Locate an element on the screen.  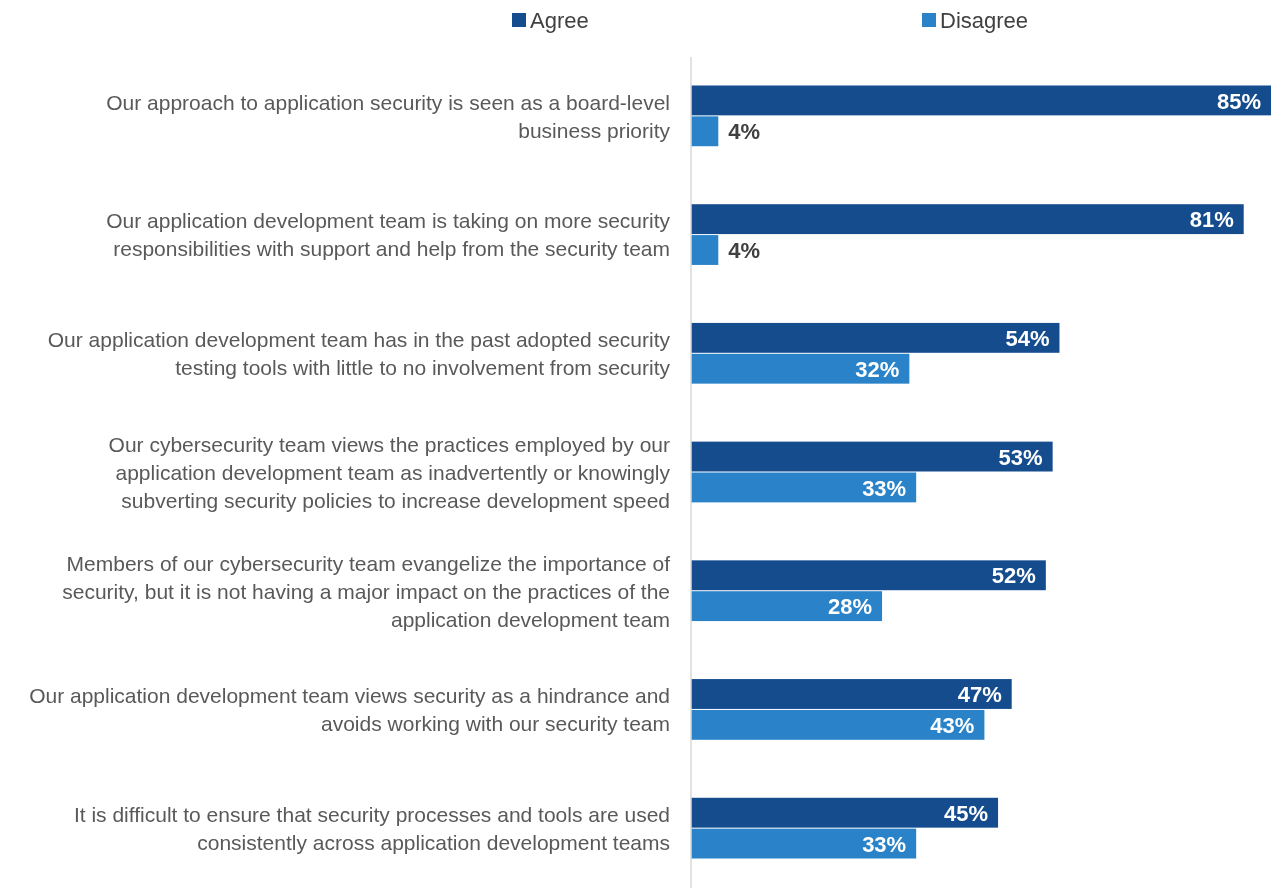
data-label: 52% is located at coordinates (1013, 576).